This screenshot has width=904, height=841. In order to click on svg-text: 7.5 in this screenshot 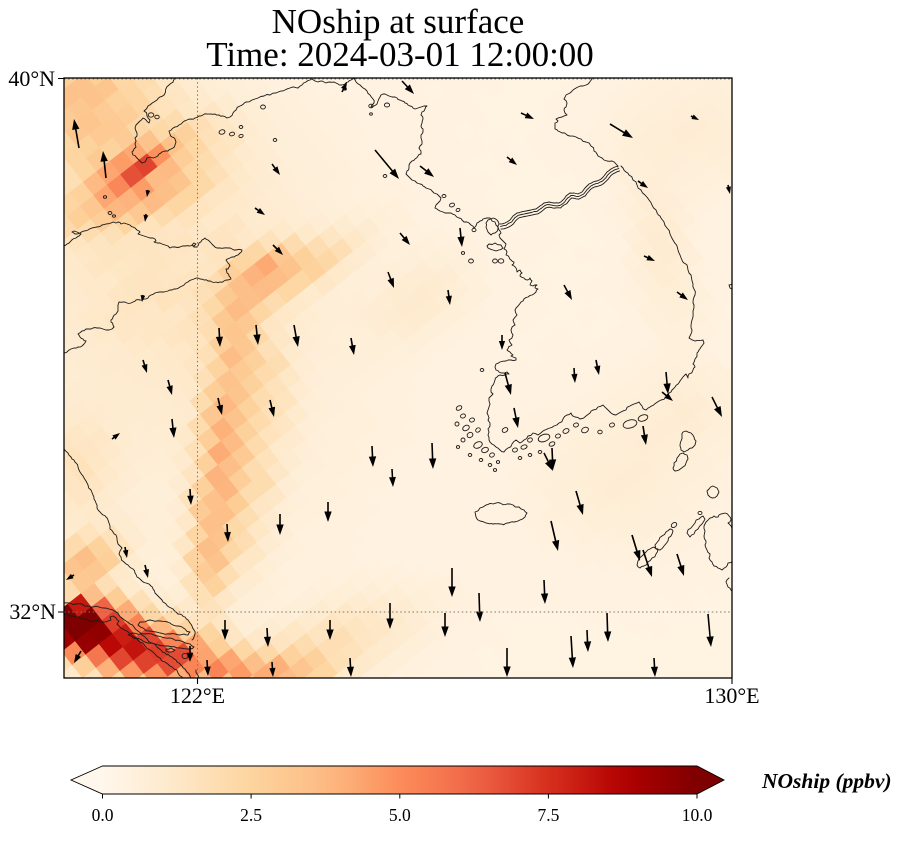, I will do `click(548, 815)`.